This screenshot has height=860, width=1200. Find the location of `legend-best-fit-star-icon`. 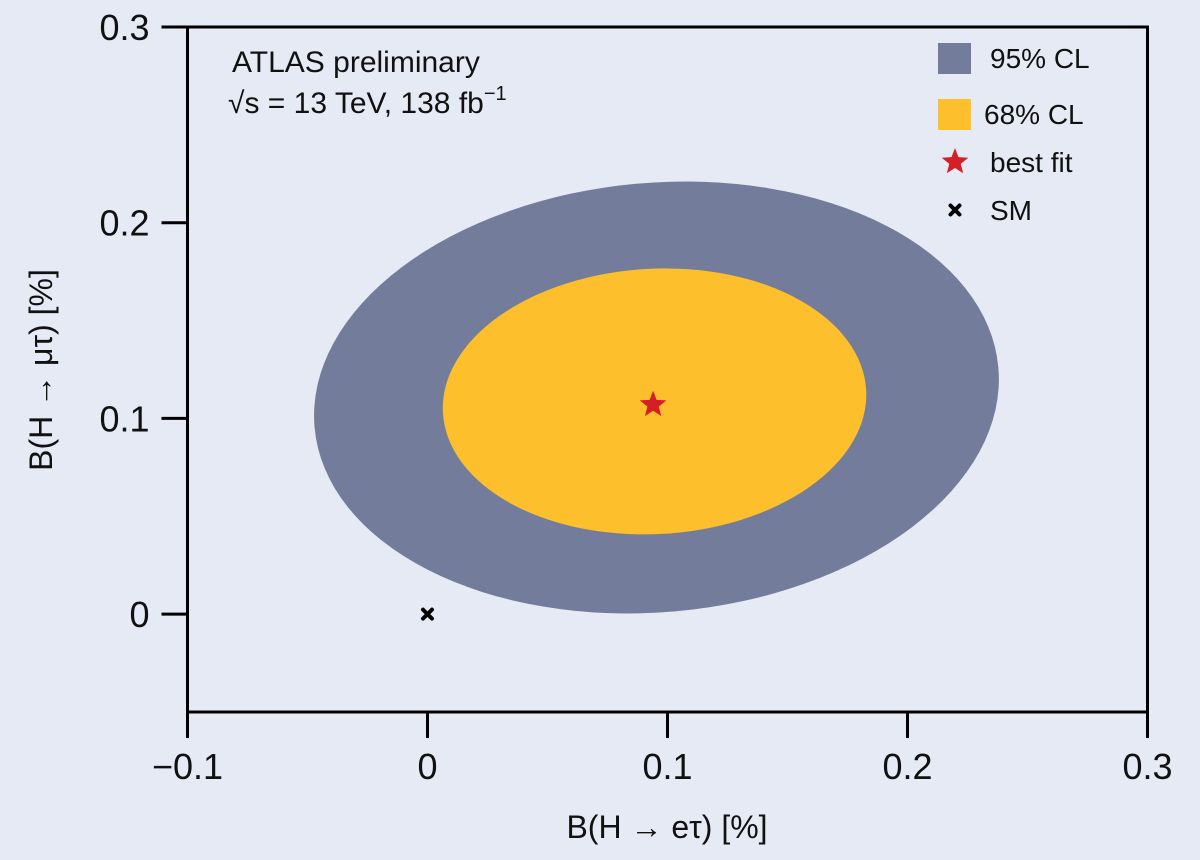

legend-best-fit-star-icon is located at coordinates (955, 161).